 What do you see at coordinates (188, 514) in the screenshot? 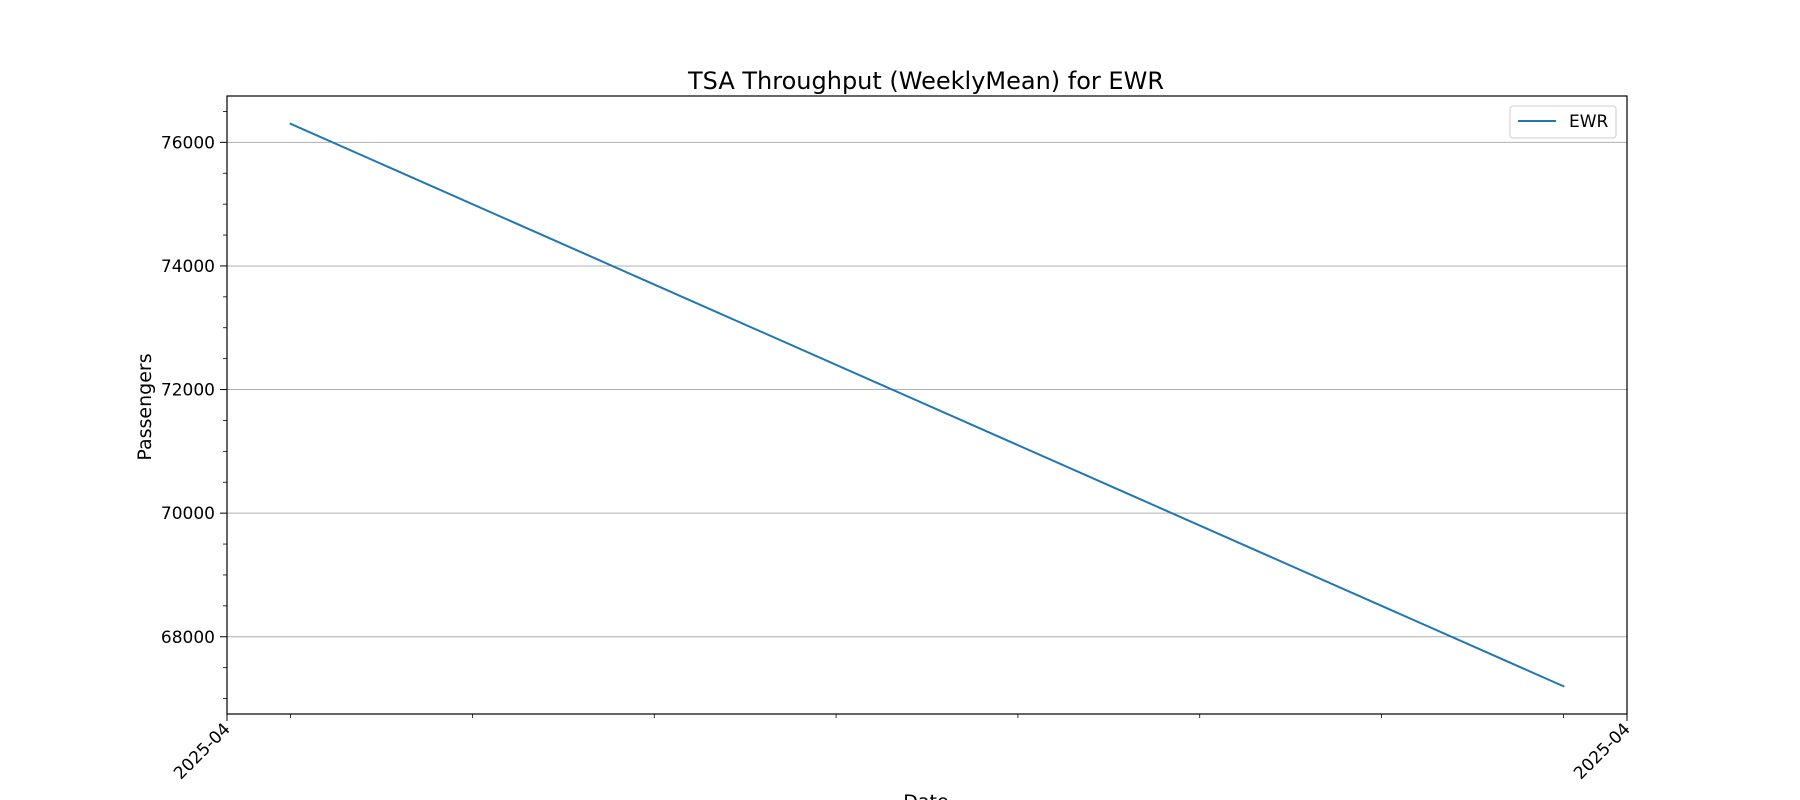
I see `y-tick-label: 70000` at bounding box center [188, 514].